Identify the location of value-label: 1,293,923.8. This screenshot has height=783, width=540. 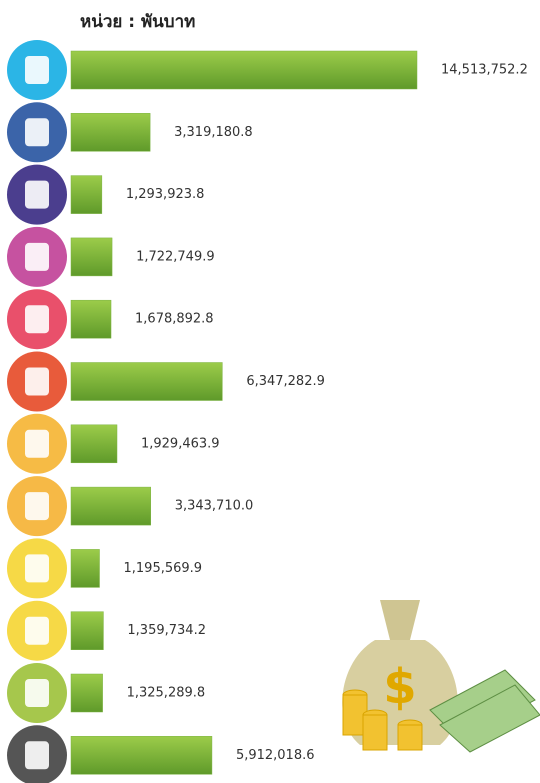
(165, 194).